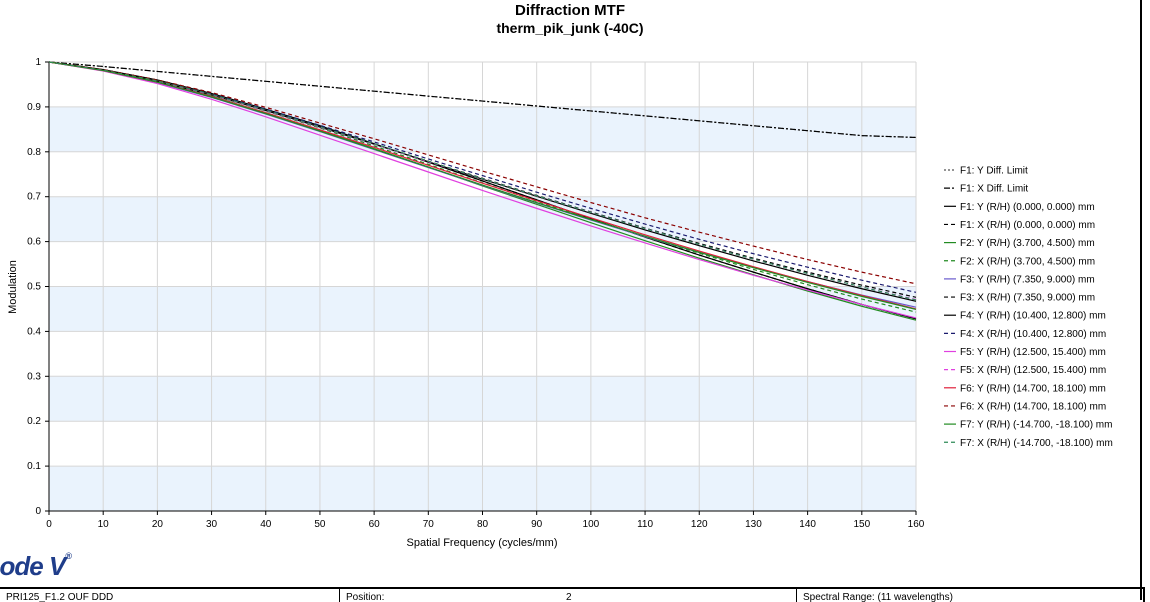  I want to click on legend-label: F1: Y (R/H) (0.000, 0.000) mm, so click(1027, 207).